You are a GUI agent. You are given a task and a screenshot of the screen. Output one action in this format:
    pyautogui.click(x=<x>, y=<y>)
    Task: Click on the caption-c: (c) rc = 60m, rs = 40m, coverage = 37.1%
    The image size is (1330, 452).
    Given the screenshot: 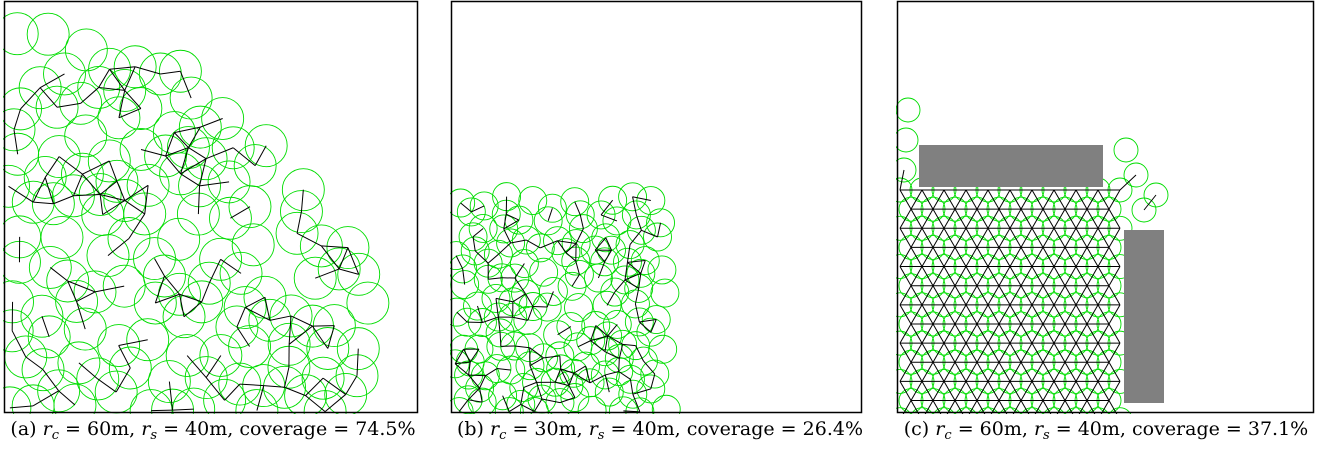 What is the action you would take?
    pyautogui.click(x=1106, y=430)
    